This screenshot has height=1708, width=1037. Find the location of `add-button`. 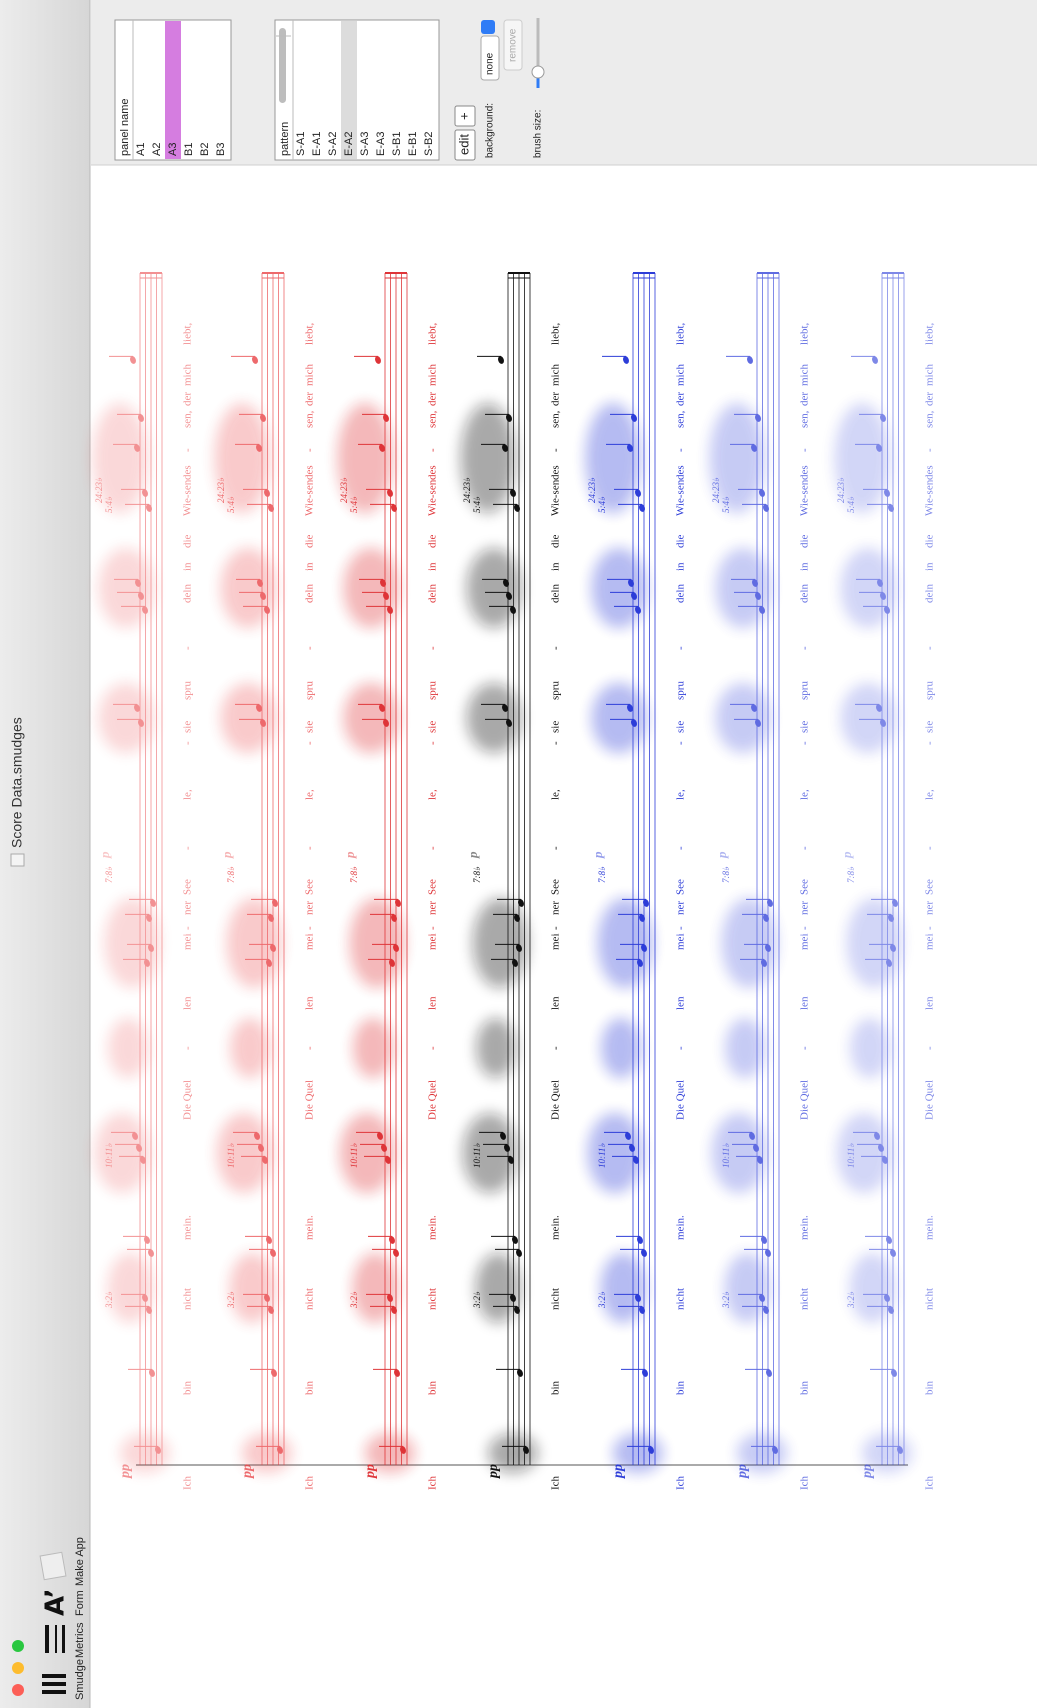

add-button is located at coordinates (465, 116).